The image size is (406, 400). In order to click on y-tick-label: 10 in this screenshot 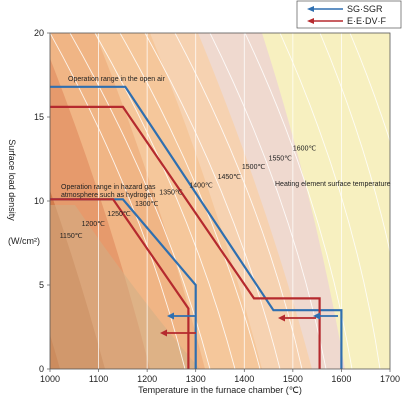, I will do `click(39, 201)`.